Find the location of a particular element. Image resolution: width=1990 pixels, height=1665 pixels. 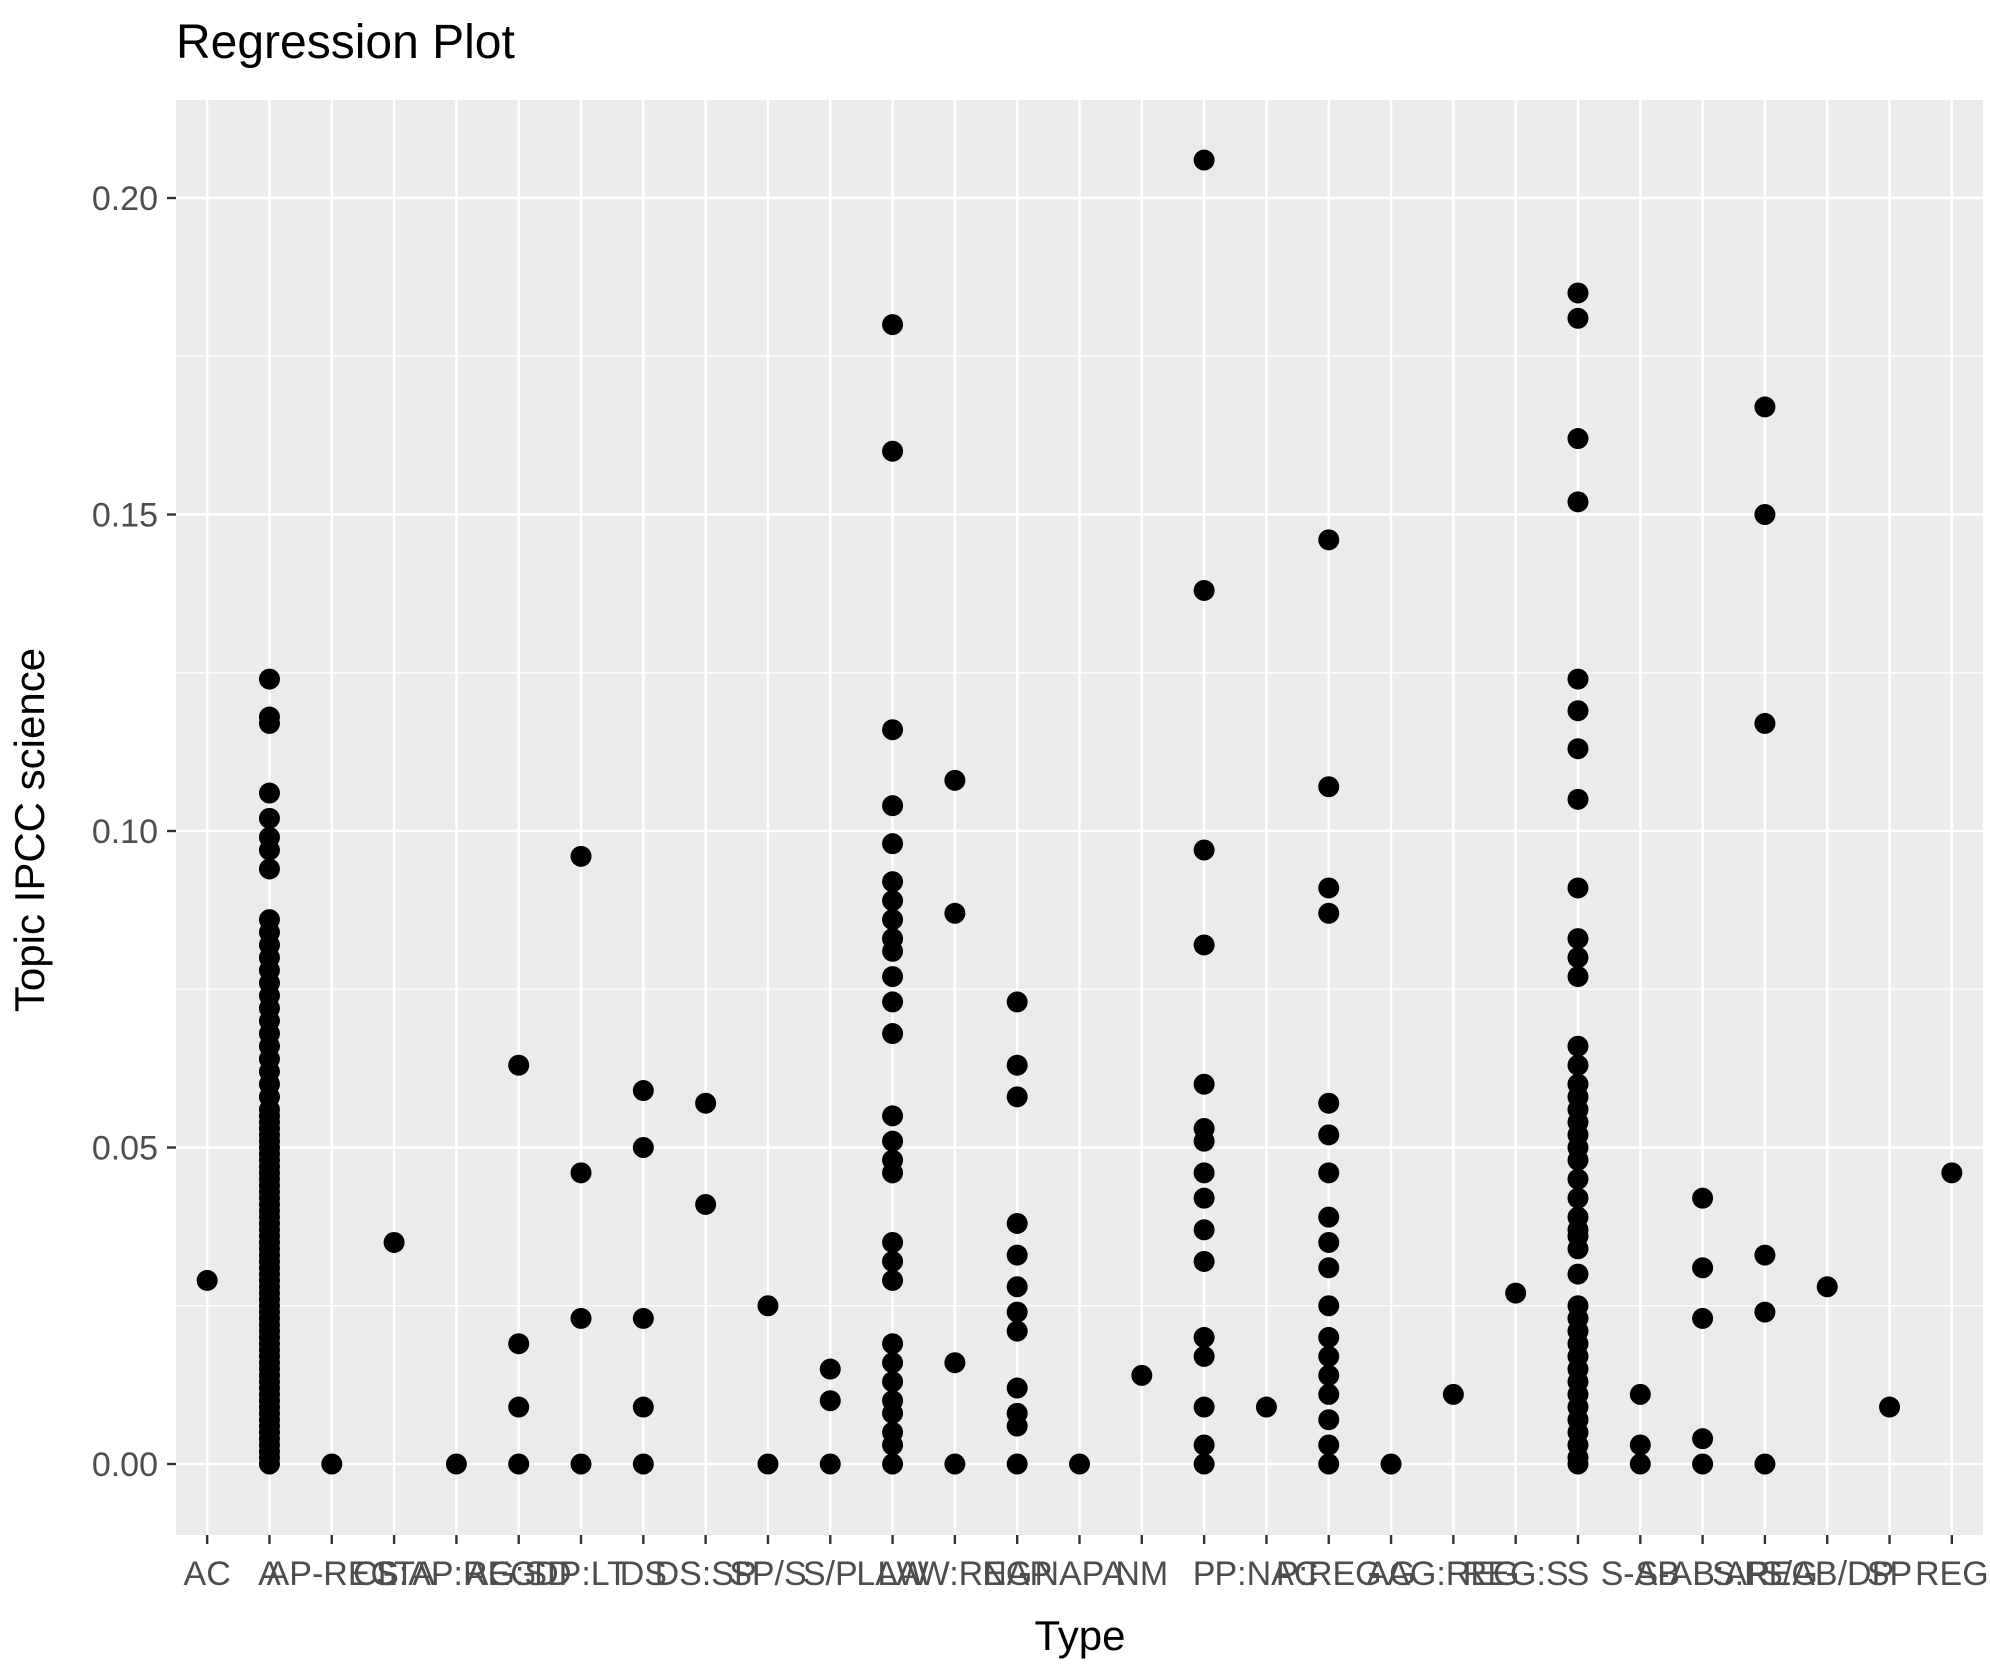

x-tick-label: DS is located at coordinates (643, 1574).